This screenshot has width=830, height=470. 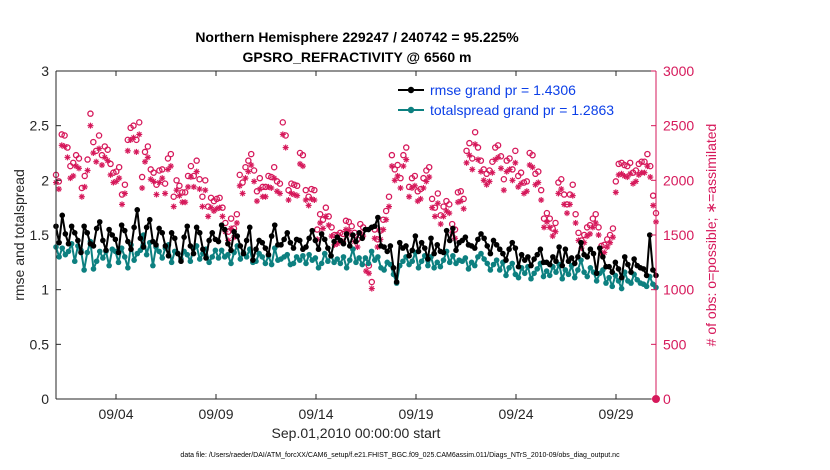 I want to click on y-right-tick-label: 3000, so click(x=678, y=71).